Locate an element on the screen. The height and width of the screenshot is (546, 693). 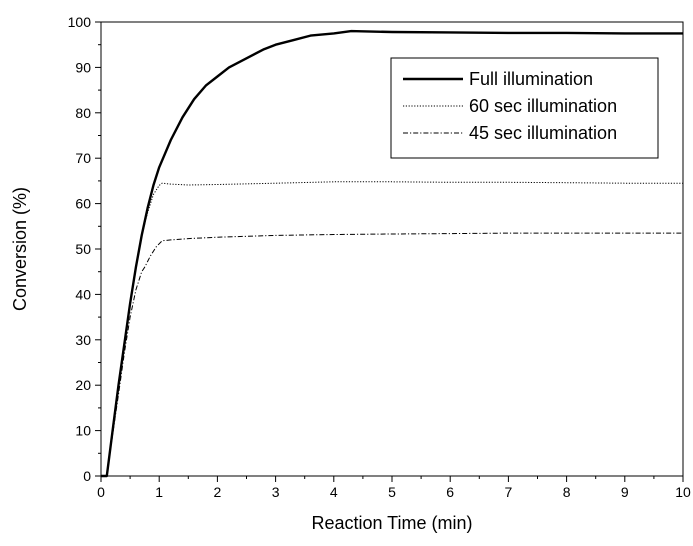
legend-label: 60 sec illumination is located at coordinates (543, 106).